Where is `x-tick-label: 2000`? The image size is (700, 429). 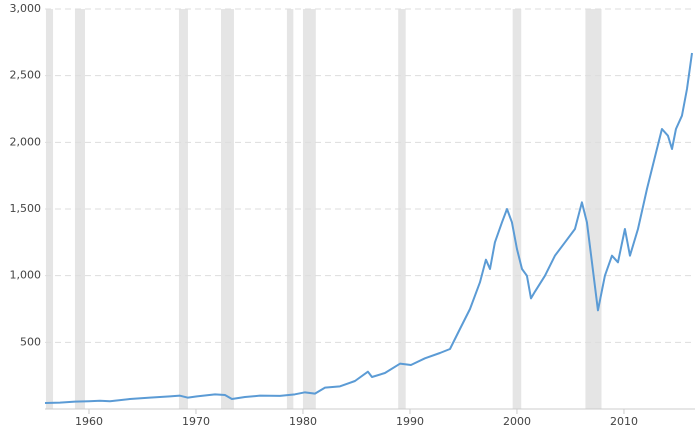
x-tick-label: 2000 is located at coordinates (517, 421).